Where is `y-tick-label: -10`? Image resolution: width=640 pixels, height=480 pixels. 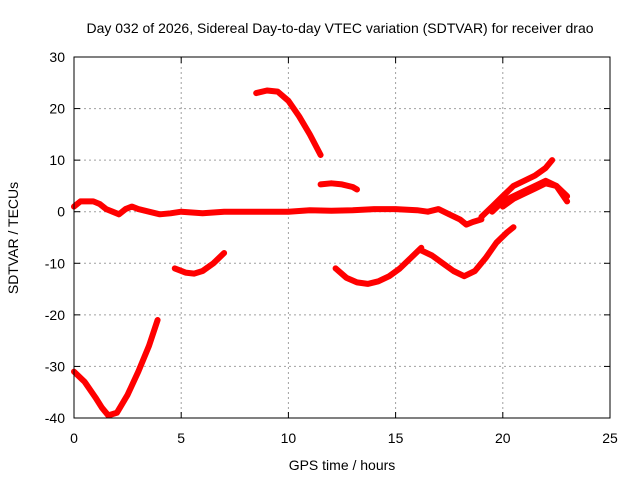
y-tick-label: -10 is located at coordinates (55, 263).